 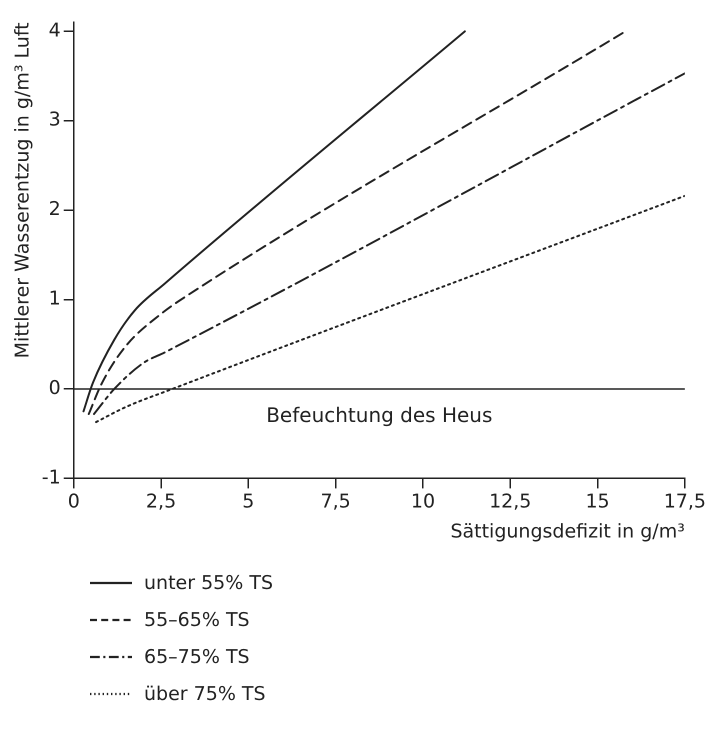 What do you see at coordinates (51, 477) in the screenshot?
I see `y-tick-label: -1` at bounding box center [51, 477].